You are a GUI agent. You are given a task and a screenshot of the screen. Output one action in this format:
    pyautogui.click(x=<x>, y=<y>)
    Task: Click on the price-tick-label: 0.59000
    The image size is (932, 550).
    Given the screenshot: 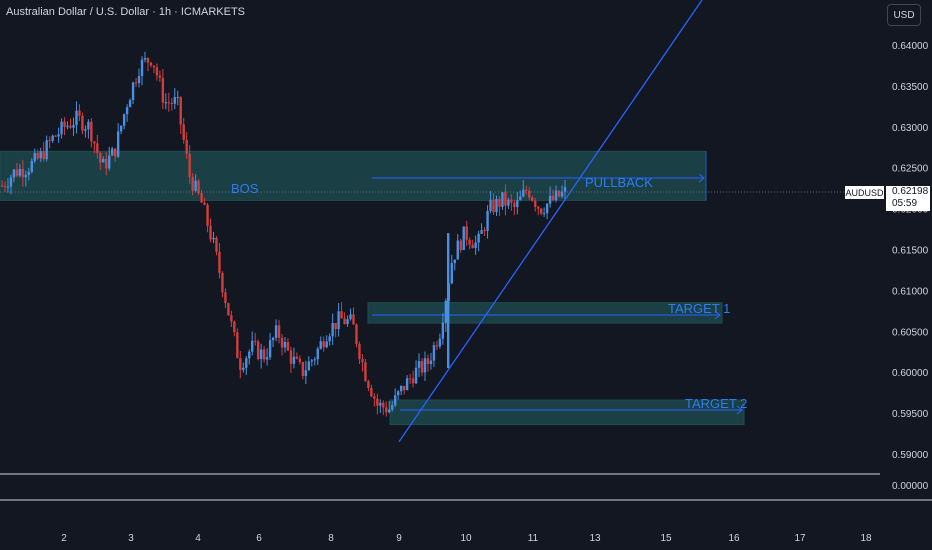 What is the action you would take?
    pyautogui.click(x=910, y=455)
    